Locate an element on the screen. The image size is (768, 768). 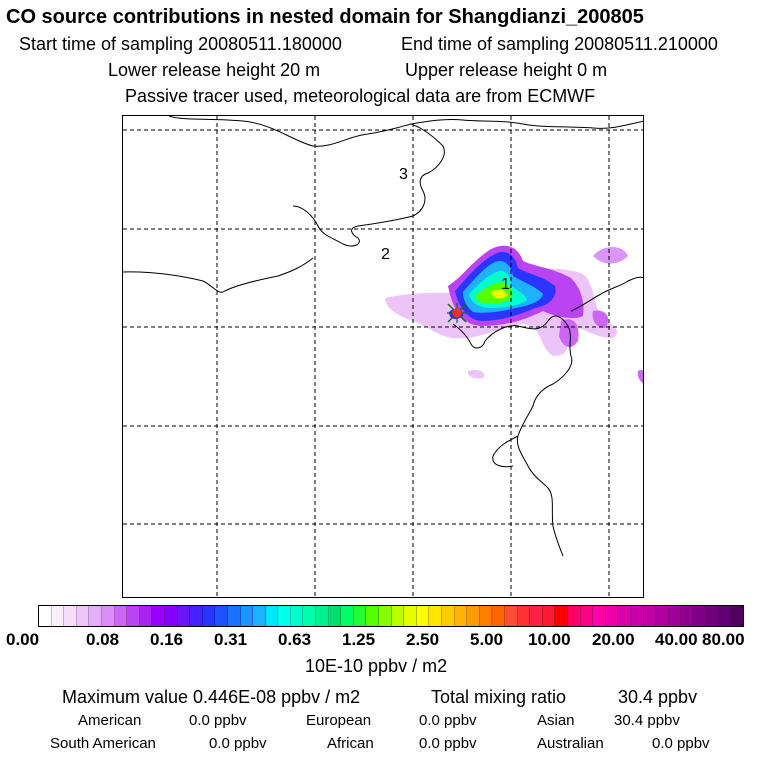
asian-value: 30.4 ppbv is located at coordinates (647, 720).